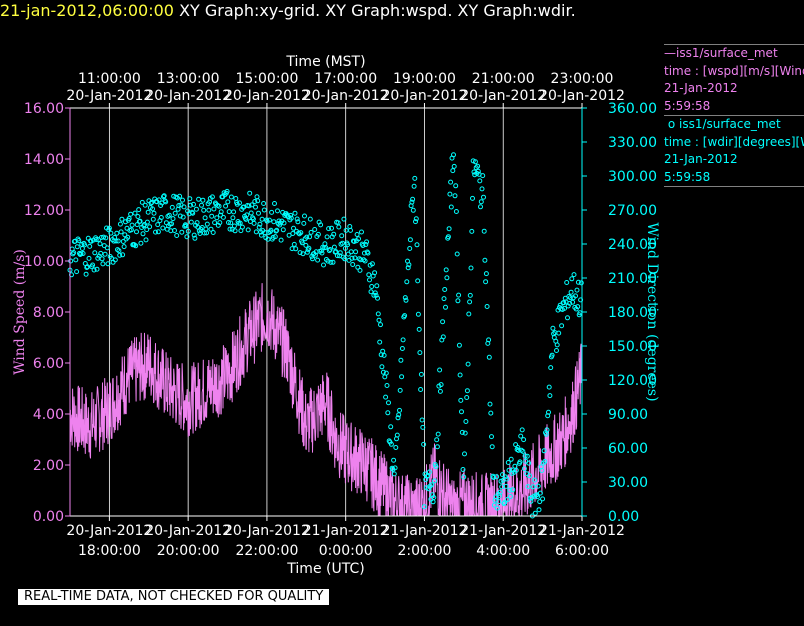 This screenshot has width=804, height=626. I want to click on x-tick-date-label: 21-Jan-2012, so click(346, 531).